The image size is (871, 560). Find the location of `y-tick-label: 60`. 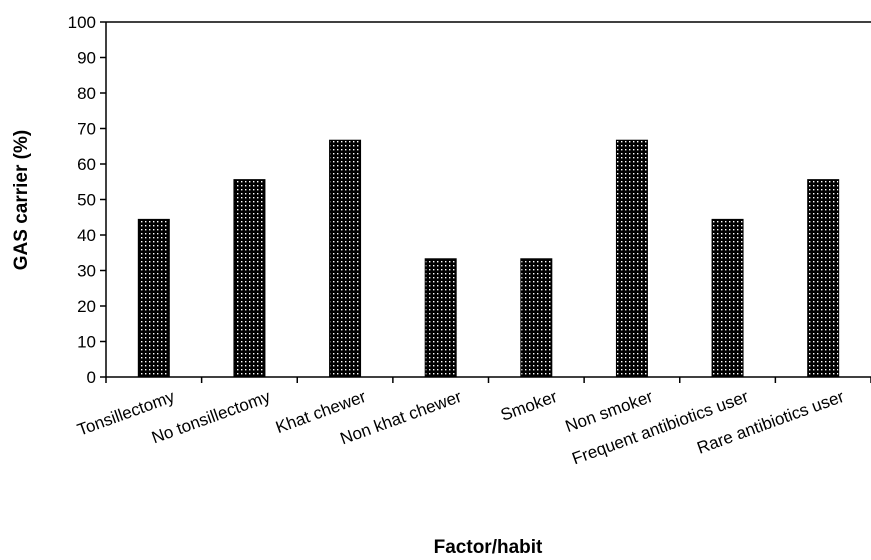

y-tick-label: 60 is located at coordinates (86, 164).